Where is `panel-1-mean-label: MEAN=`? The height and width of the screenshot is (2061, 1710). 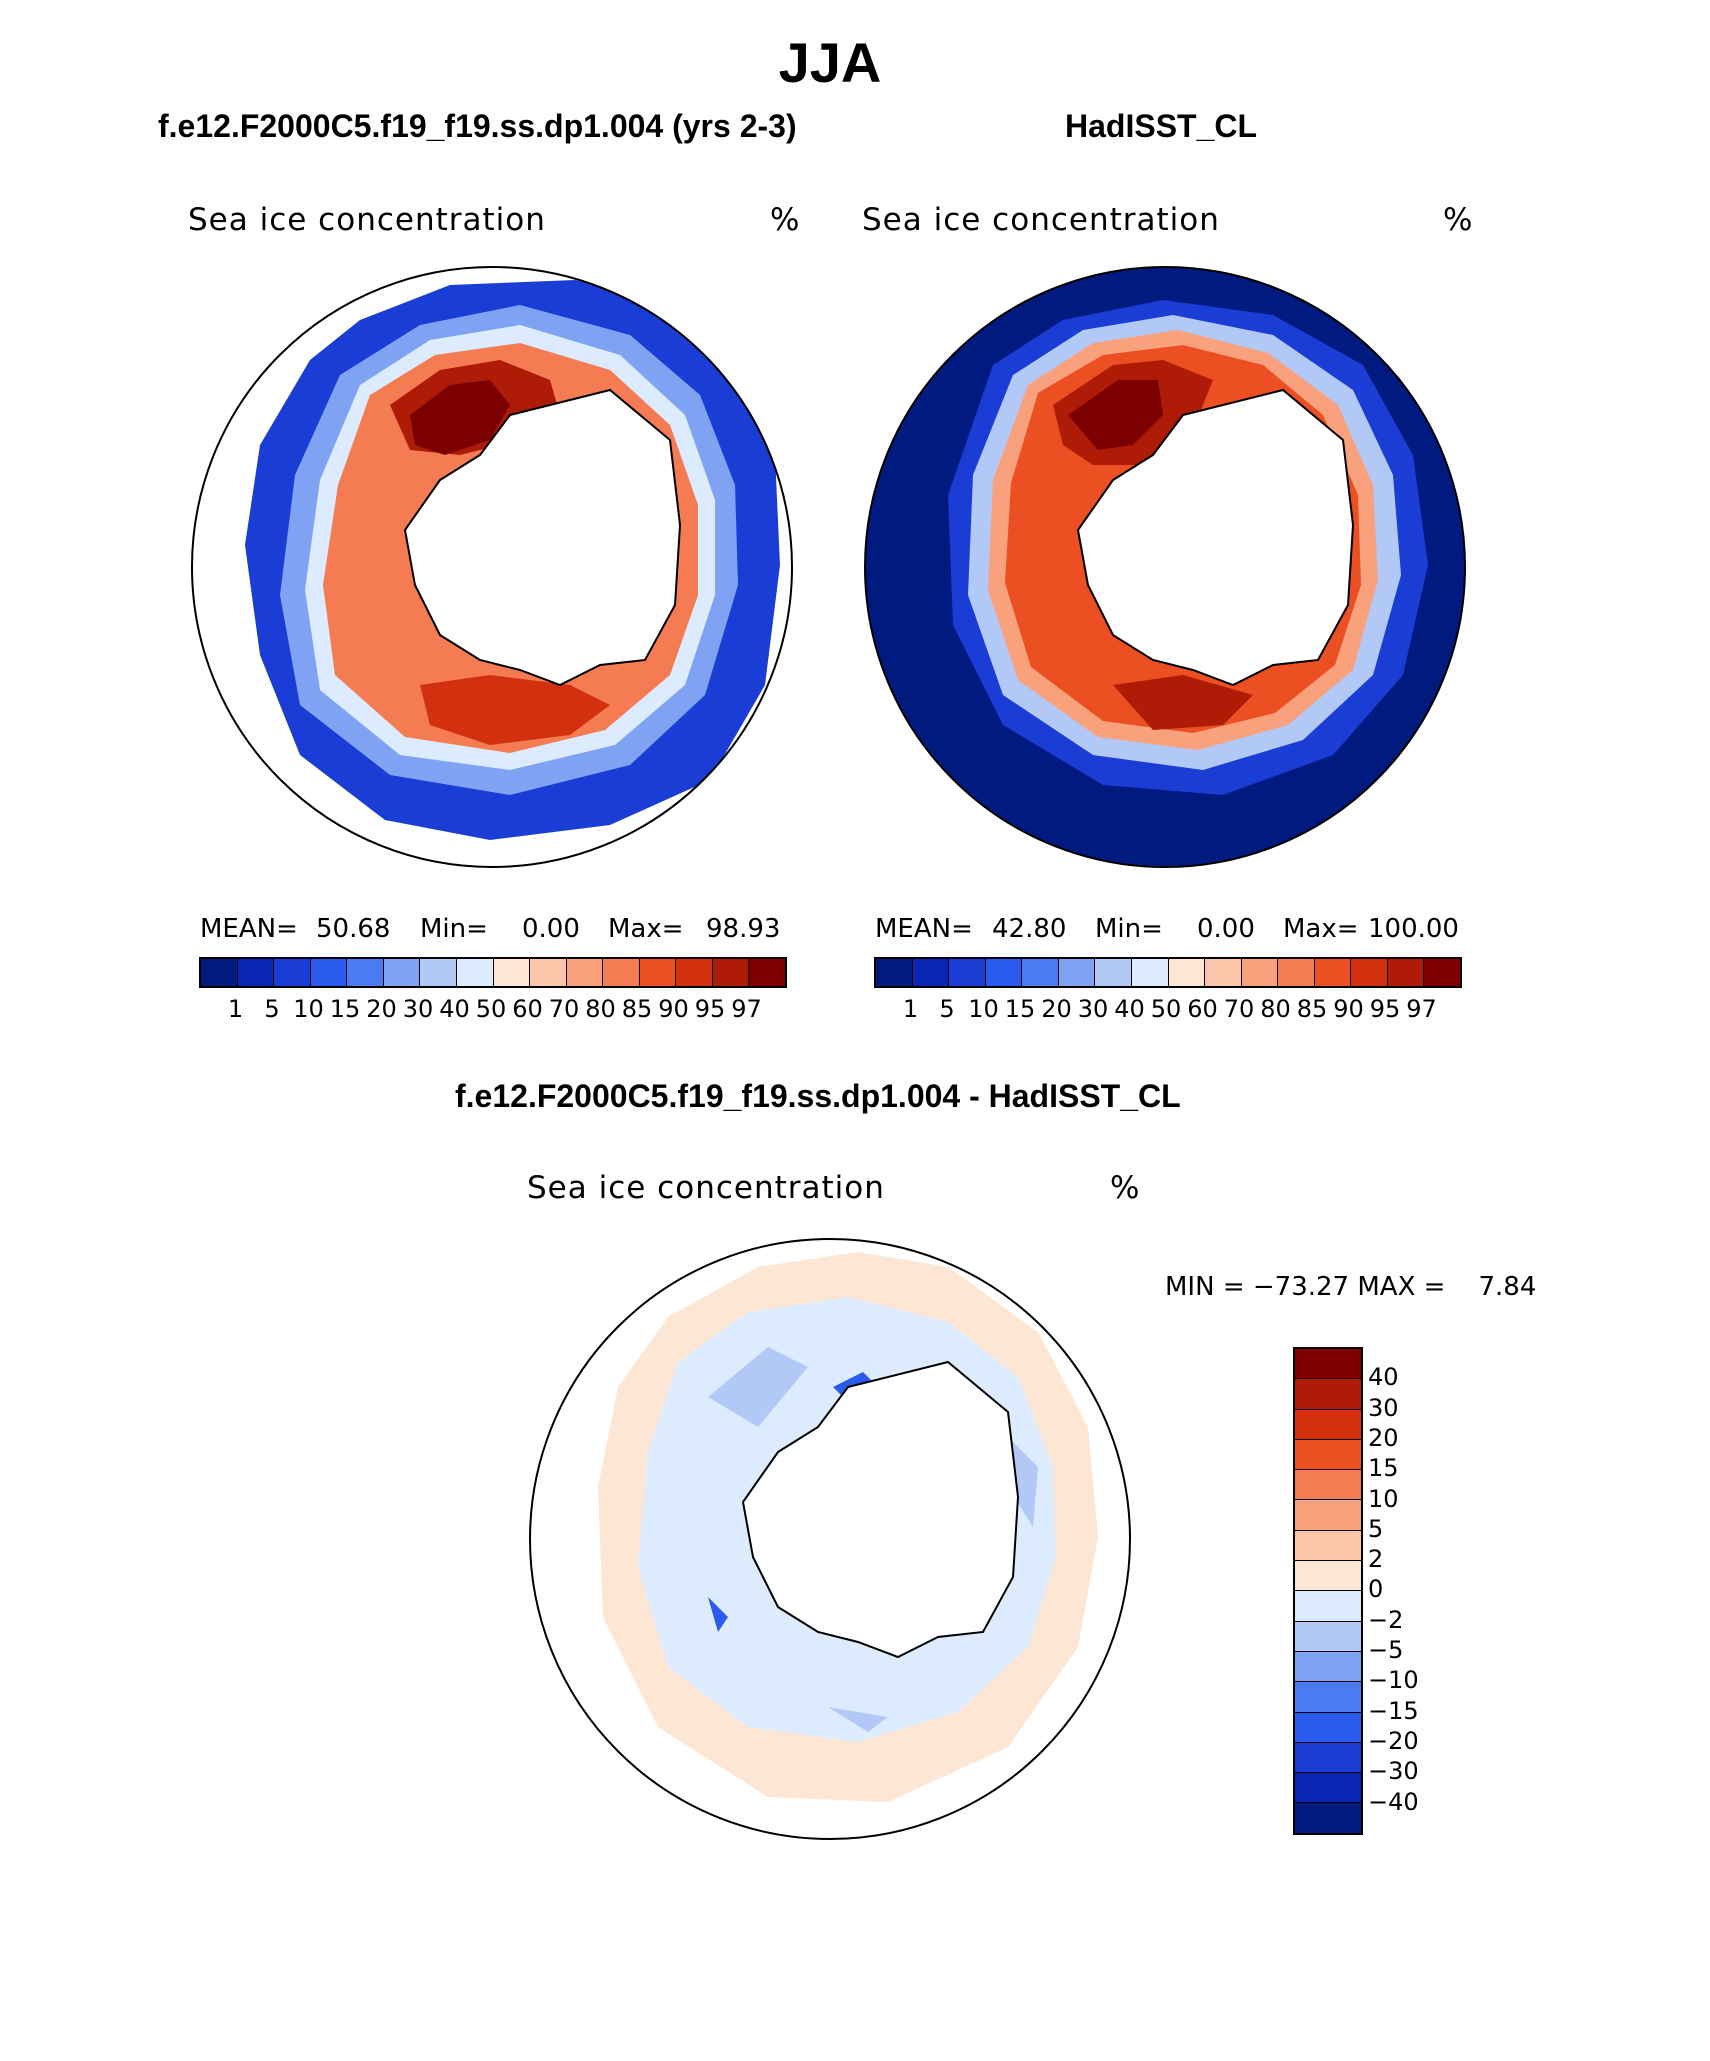 panel-1-mean-label: MEAN= is located at coordinates (249, 929).